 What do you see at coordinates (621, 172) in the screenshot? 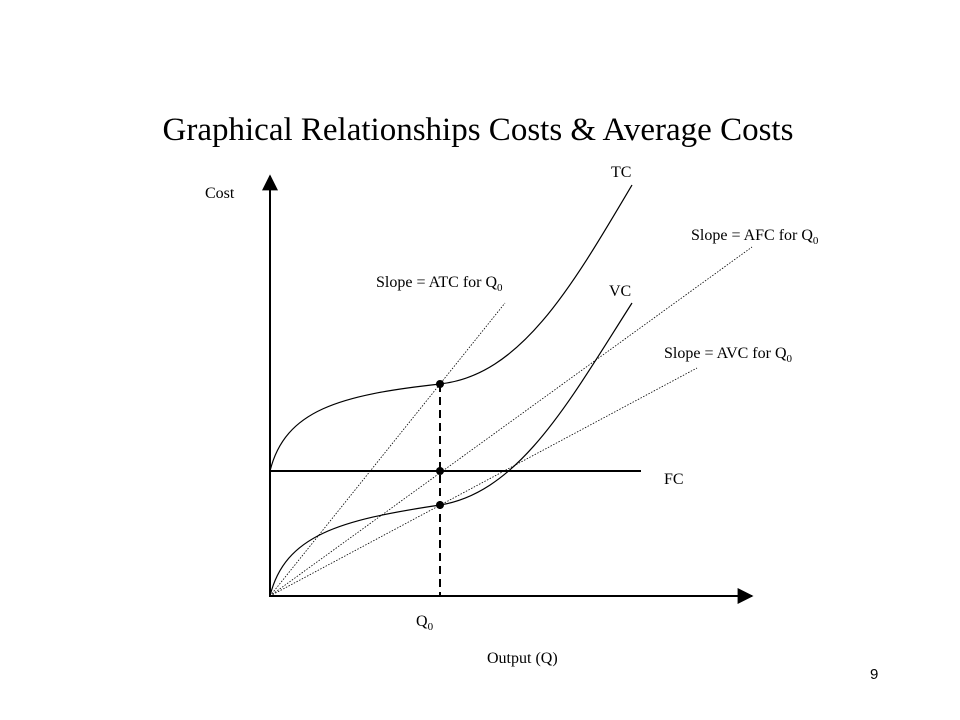
I see `tc-label: TC` at bounding box center [621, 172].